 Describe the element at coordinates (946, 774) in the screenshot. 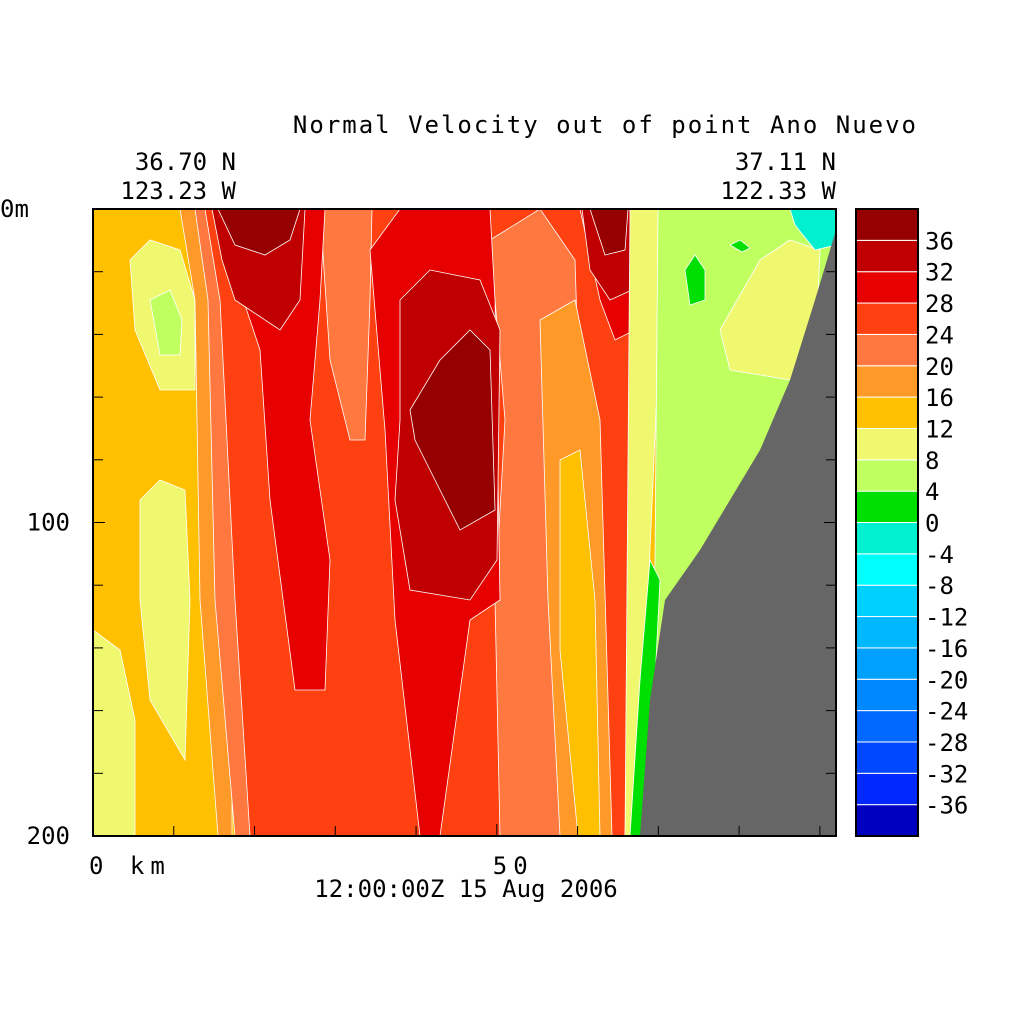

I see `colorbar-tick-label: -32` at that location.